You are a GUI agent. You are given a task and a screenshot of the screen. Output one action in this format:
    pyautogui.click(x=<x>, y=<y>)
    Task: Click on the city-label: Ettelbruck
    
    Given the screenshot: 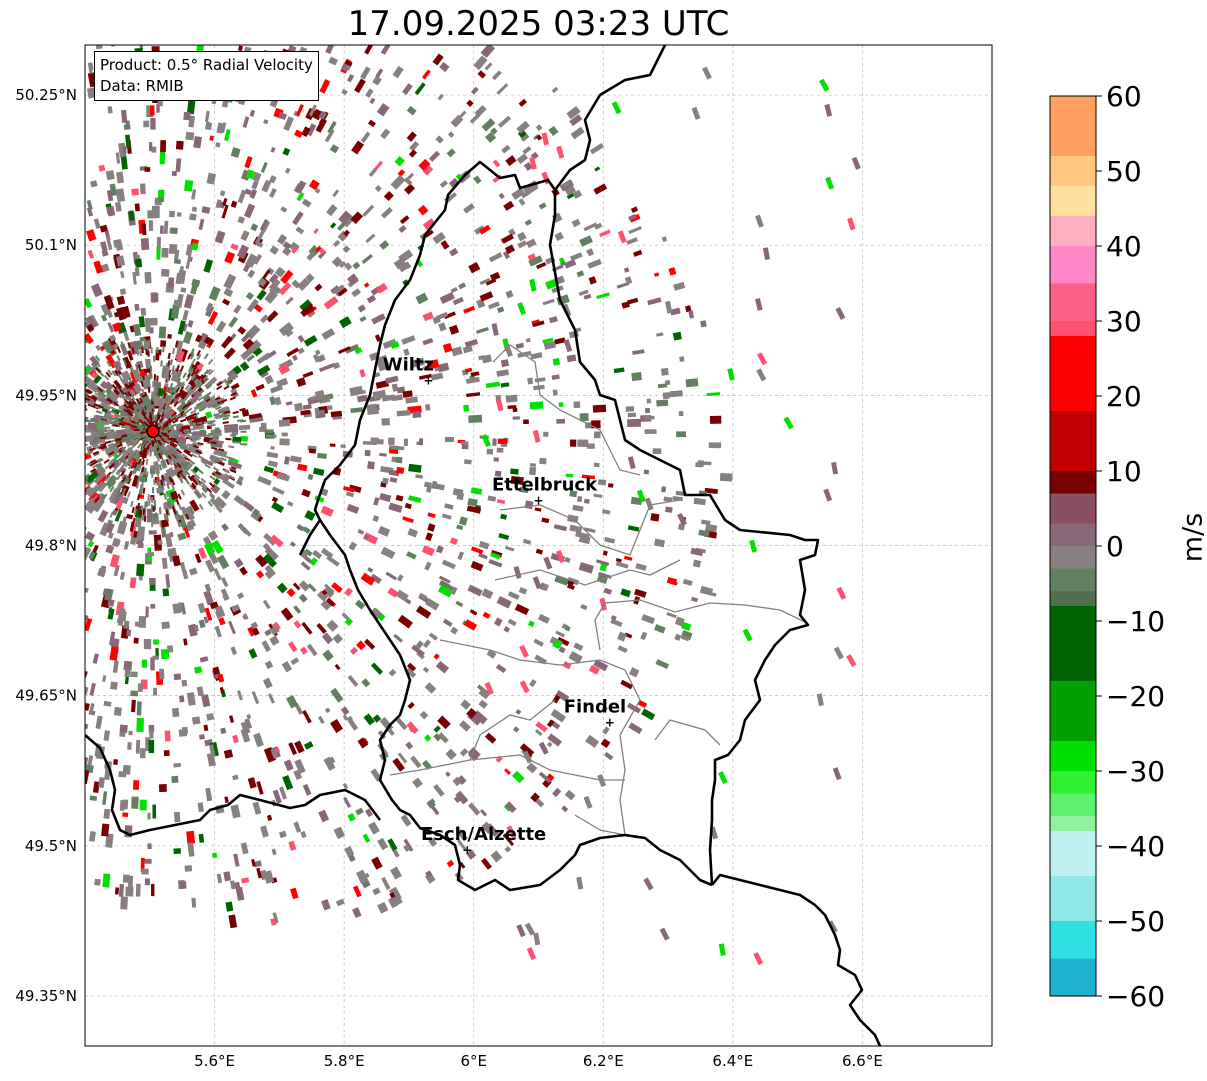 What is the action you would take?
    pyautogui.click(x=545, y=484)
    